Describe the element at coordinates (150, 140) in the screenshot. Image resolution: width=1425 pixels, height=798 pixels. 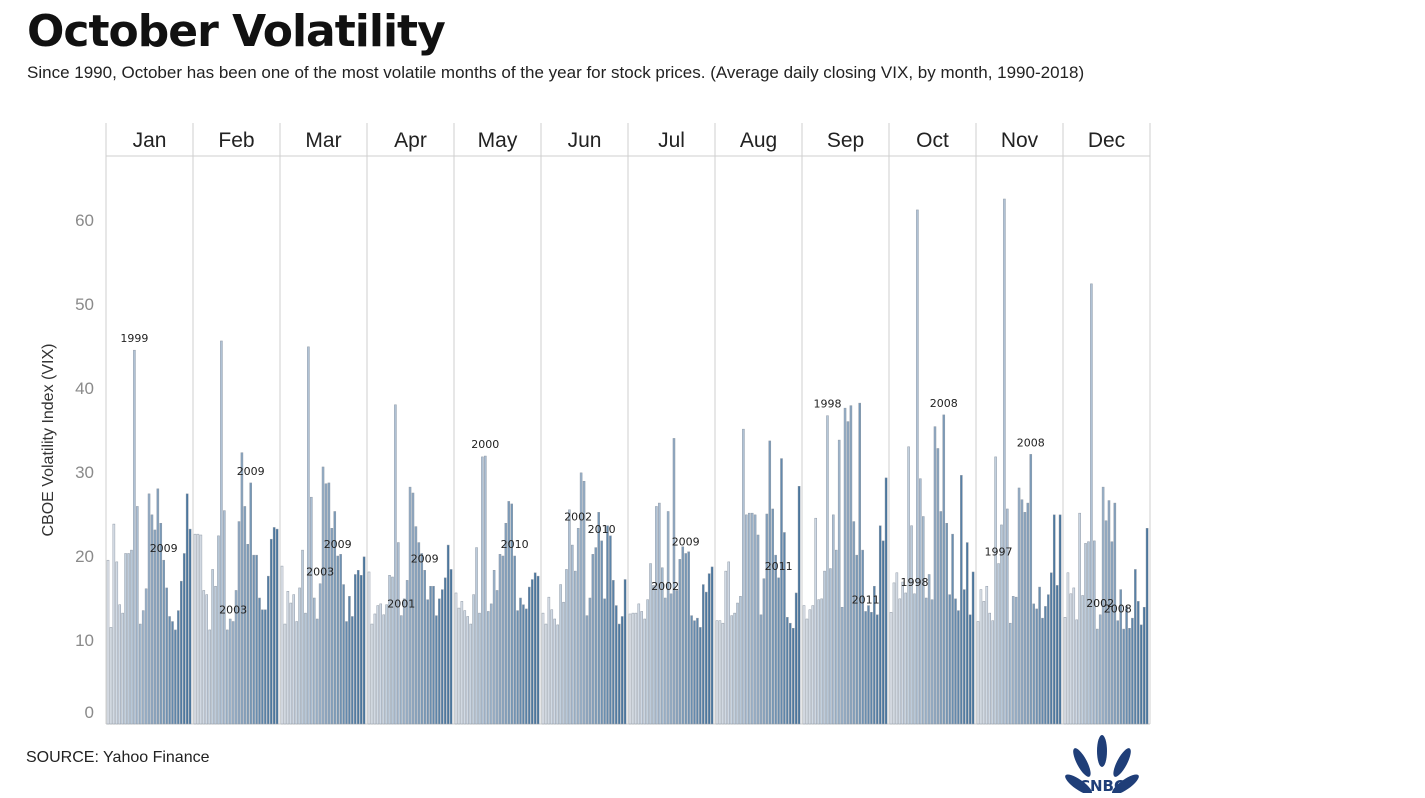
I see `month-label-jan: Jan` at that location.